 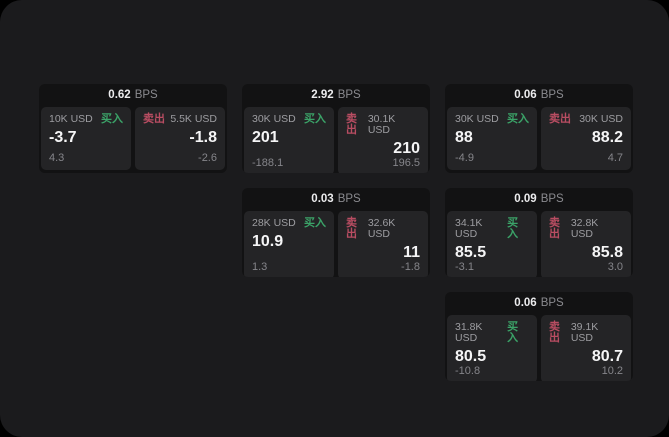 I want to click on buy-panel: 28K USD 买入 10.9 1.3, so click(x=289, y=244).